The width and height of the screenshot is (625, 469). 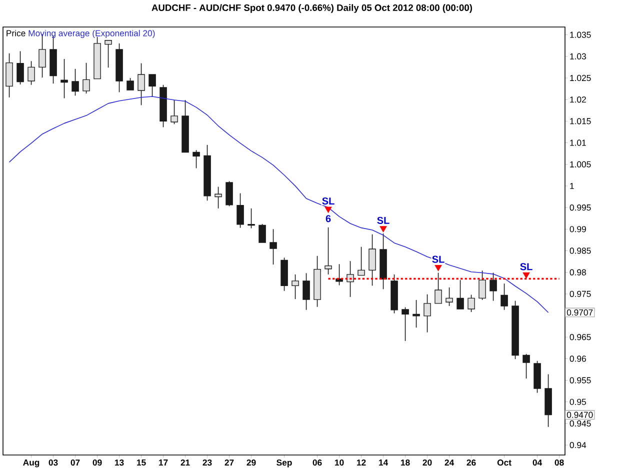 I want to click on y-tick-label: 0.945, so click(x=580, y=423).